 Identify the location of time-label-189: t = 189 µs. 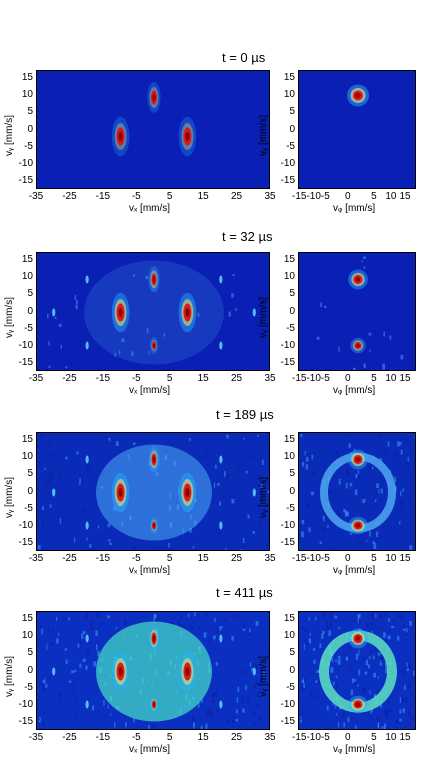
(245, 414).